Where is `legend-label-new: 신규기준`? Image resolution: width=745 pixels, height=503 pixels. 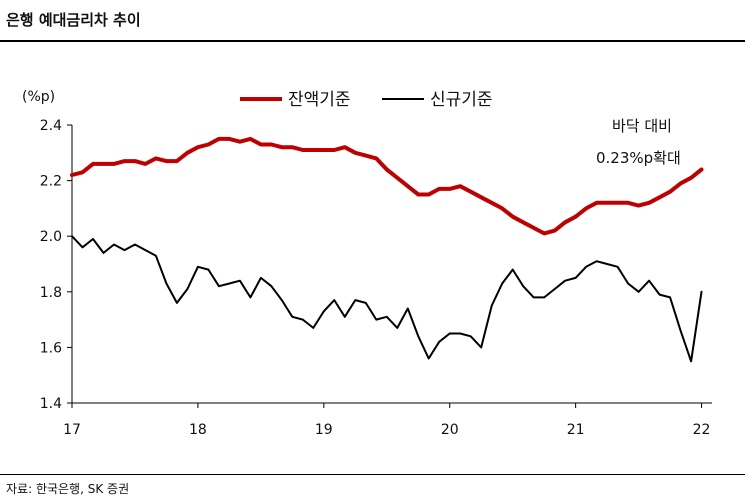
legend-label-new: 신규기준 is located at coordinates (461, 100).